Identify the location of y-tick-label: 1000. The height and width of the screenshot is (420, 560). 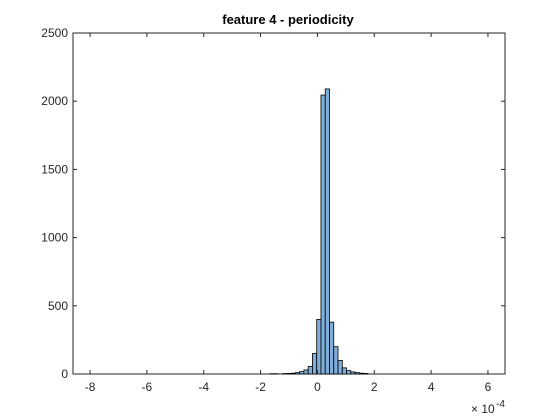
(54, 238).